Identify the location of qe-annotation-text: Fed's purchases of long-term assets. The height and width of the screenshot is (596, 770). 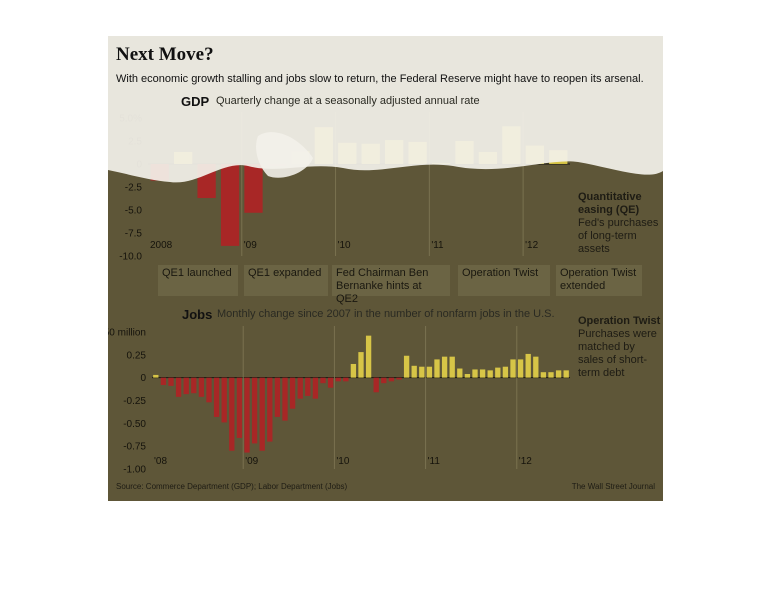
(618, 236).